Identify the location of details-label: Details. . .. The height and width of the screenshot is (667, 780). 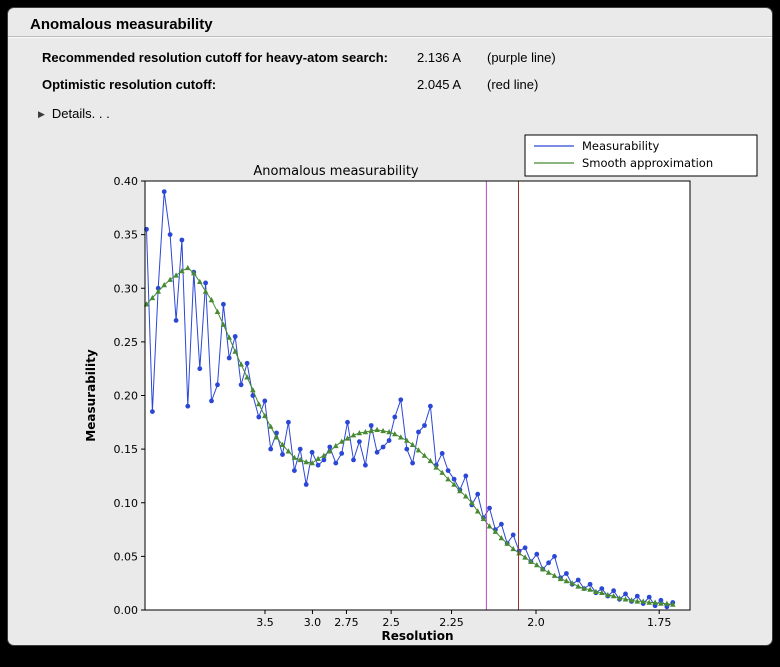
(80, 113).